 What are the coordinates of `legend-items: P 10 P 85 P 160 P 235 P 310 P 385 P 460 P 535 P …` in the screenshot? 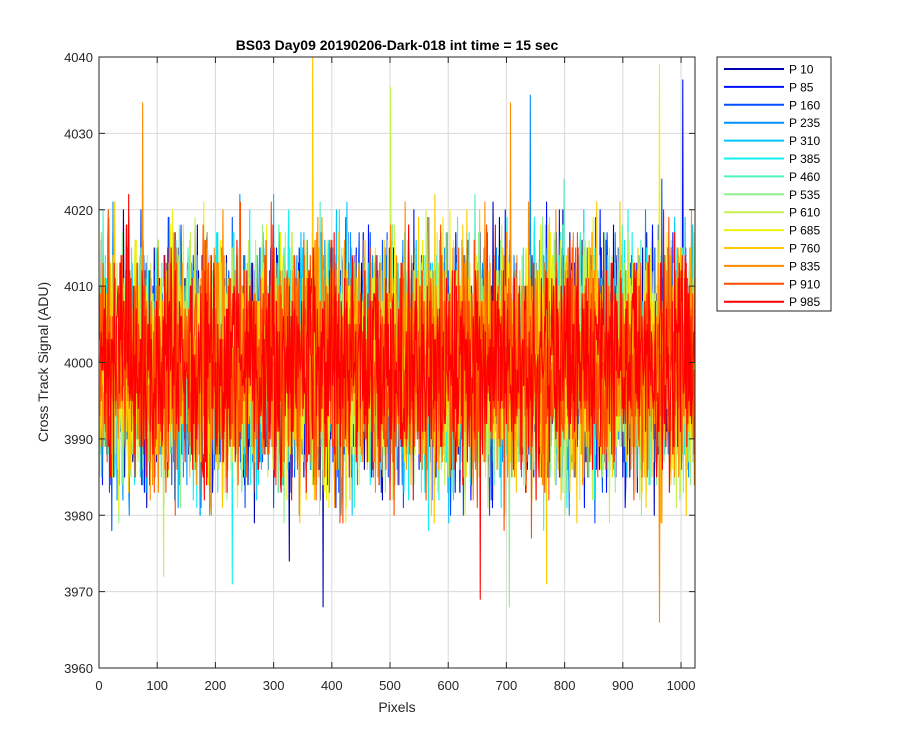 It's located at (772, 186).